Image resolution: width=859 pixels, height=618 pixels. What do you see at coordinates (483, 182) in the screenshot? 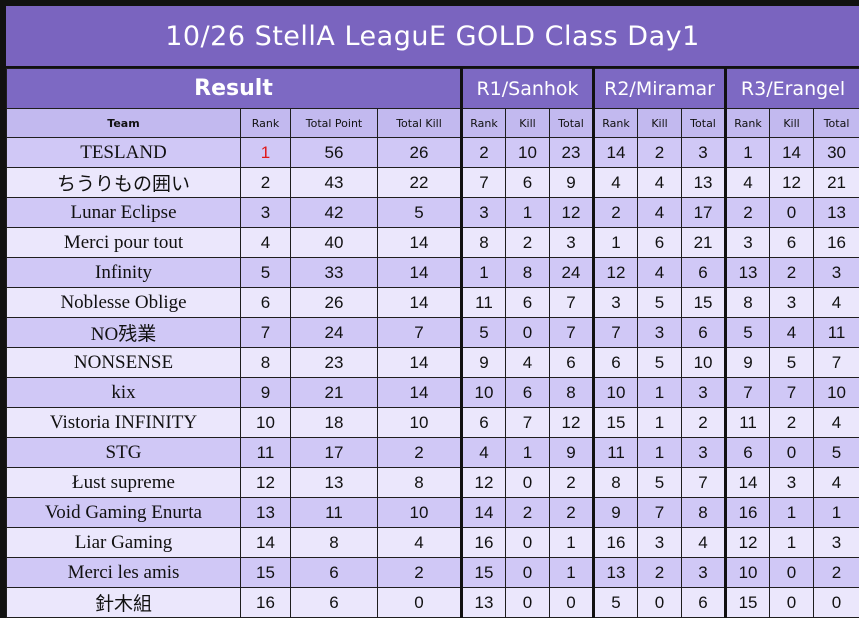
I see `r1-rank-cell: 7` at bounding box center [483, 182].